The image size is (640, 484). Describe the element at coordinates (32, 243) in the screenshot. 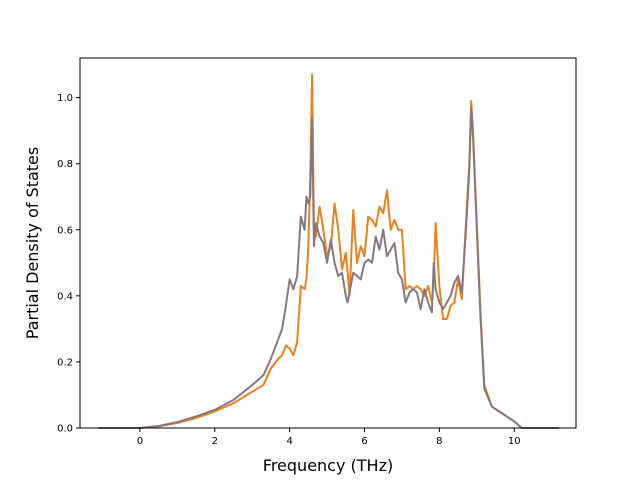

I see `y-axis-label: Partial Density of States` at that location.